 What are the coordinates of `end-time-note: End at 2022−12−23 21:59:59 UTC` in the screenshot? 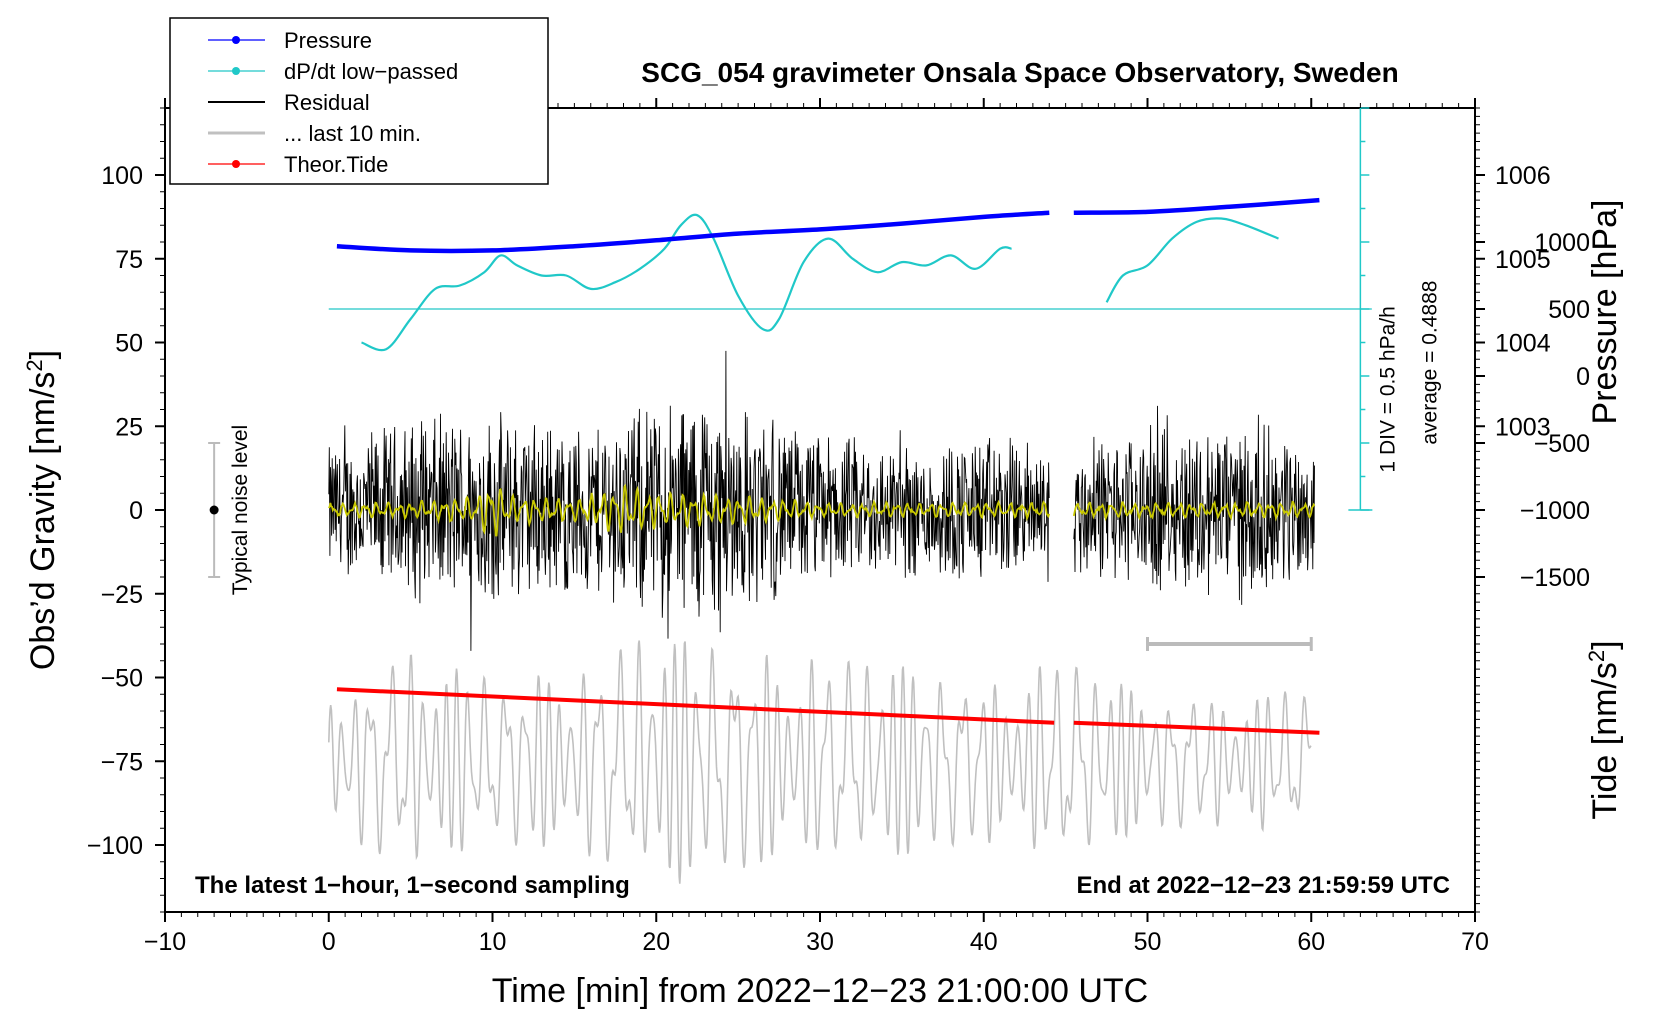 It's located at (1263, 885).